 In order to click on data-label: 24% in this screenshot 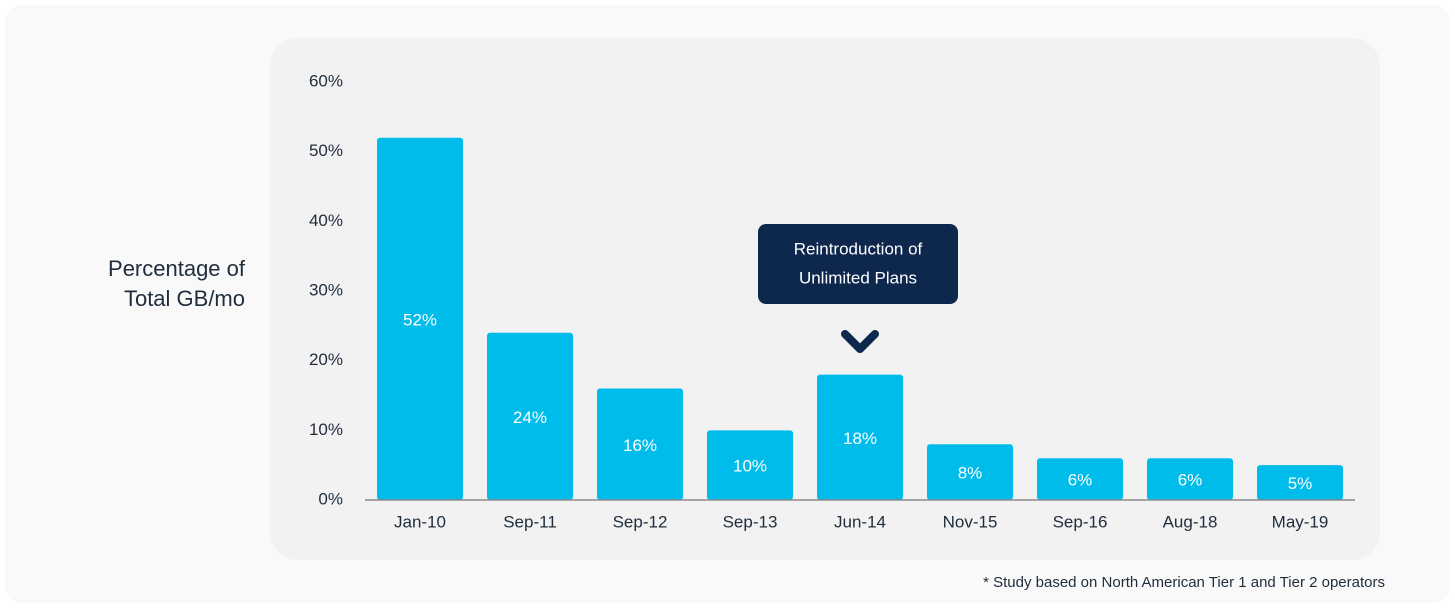, I will do `click(530, 417)`.